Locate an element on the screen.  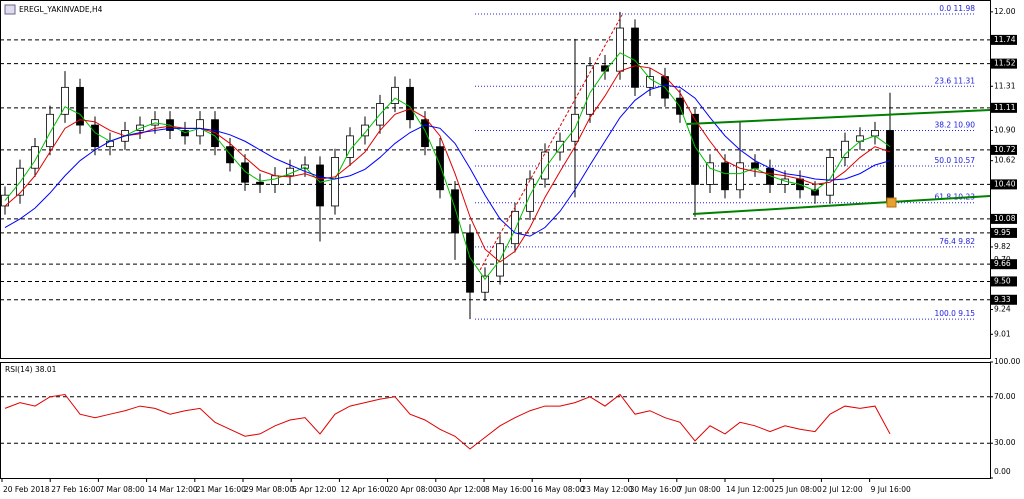
y-tick-label: 30.00 is located at coordinates (1005, 442).